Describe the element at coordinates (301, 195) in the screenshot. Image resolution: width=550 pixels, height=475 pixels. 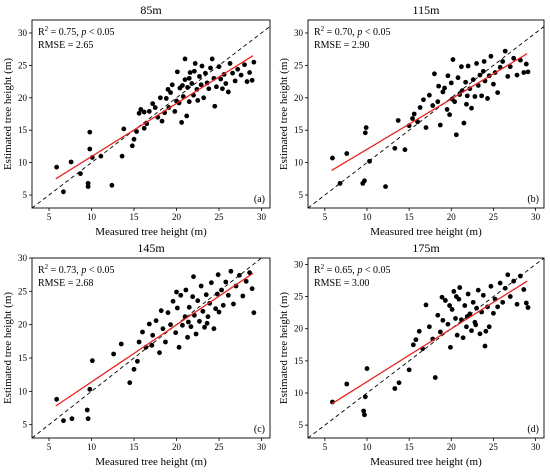
I see `y-tick-label: 5` at that location.